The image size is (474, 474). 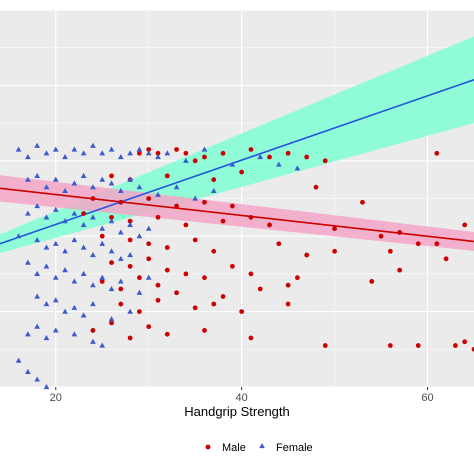 What do you see at coordinates (237, 411) in the screenshot?
I see `x-axis-title: Handgrip Strength` at bounding box center [237, 411].